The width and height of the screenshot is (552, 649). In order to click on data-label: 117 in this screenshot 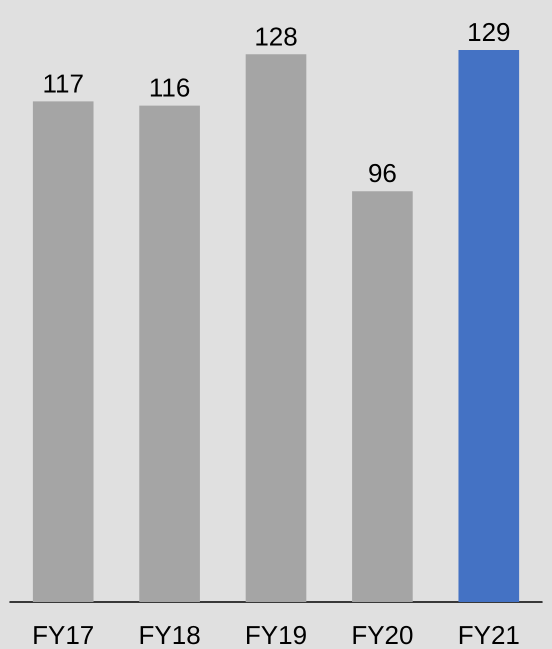, I will do `click(63, 83)`.